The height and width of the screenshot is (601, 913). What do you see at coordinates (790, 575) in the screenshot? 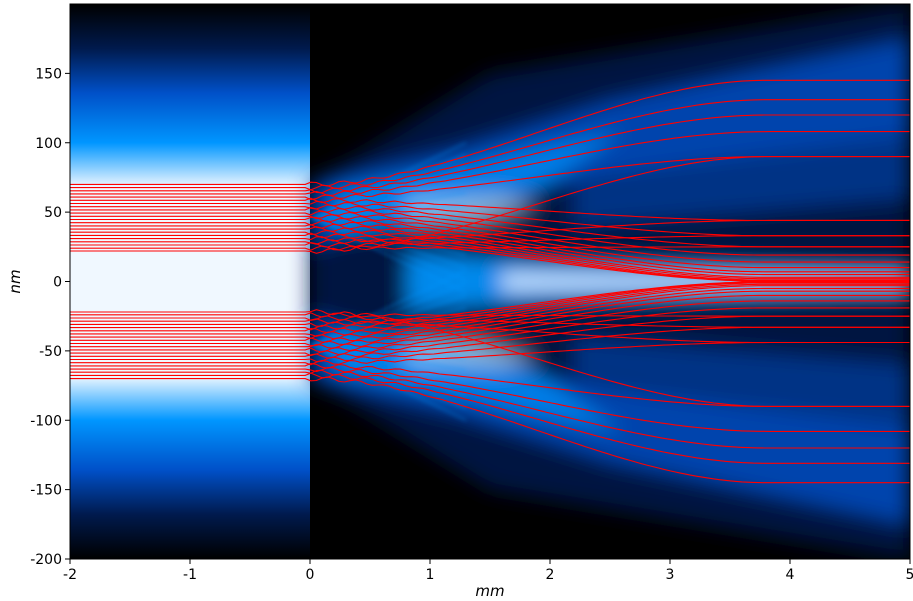
I see `x-tick-label: 4` at bounding box center [790, 575].